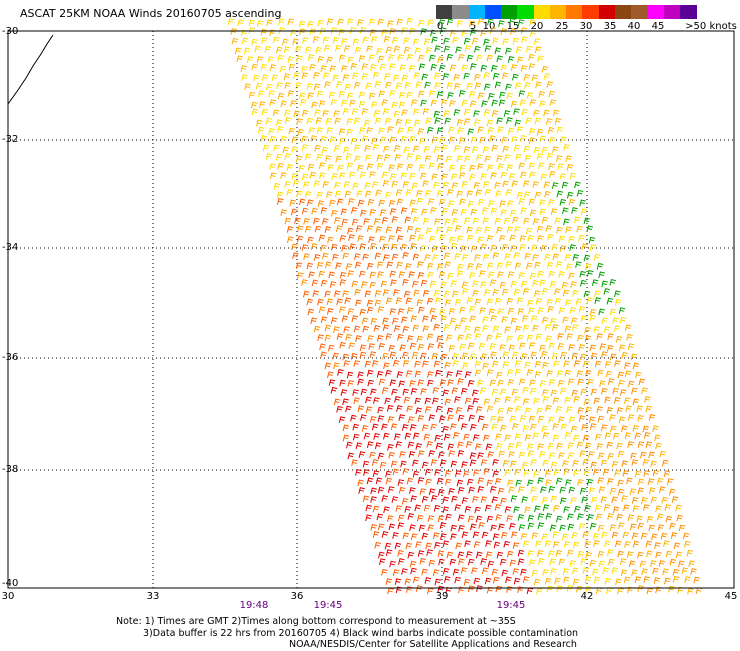  What do you see at coordinates (489, 26) in the screenshot?
I see `colorbar-label: 10` at bounding box center [489, 26].